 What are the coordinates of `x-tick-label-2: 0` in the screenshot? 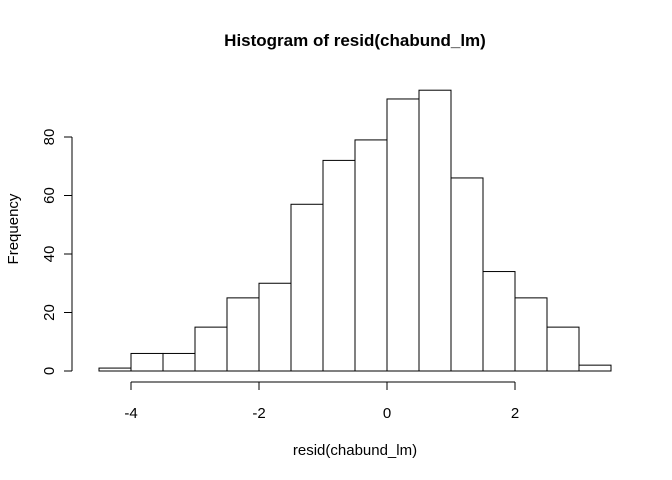 It's located at (387, 413).